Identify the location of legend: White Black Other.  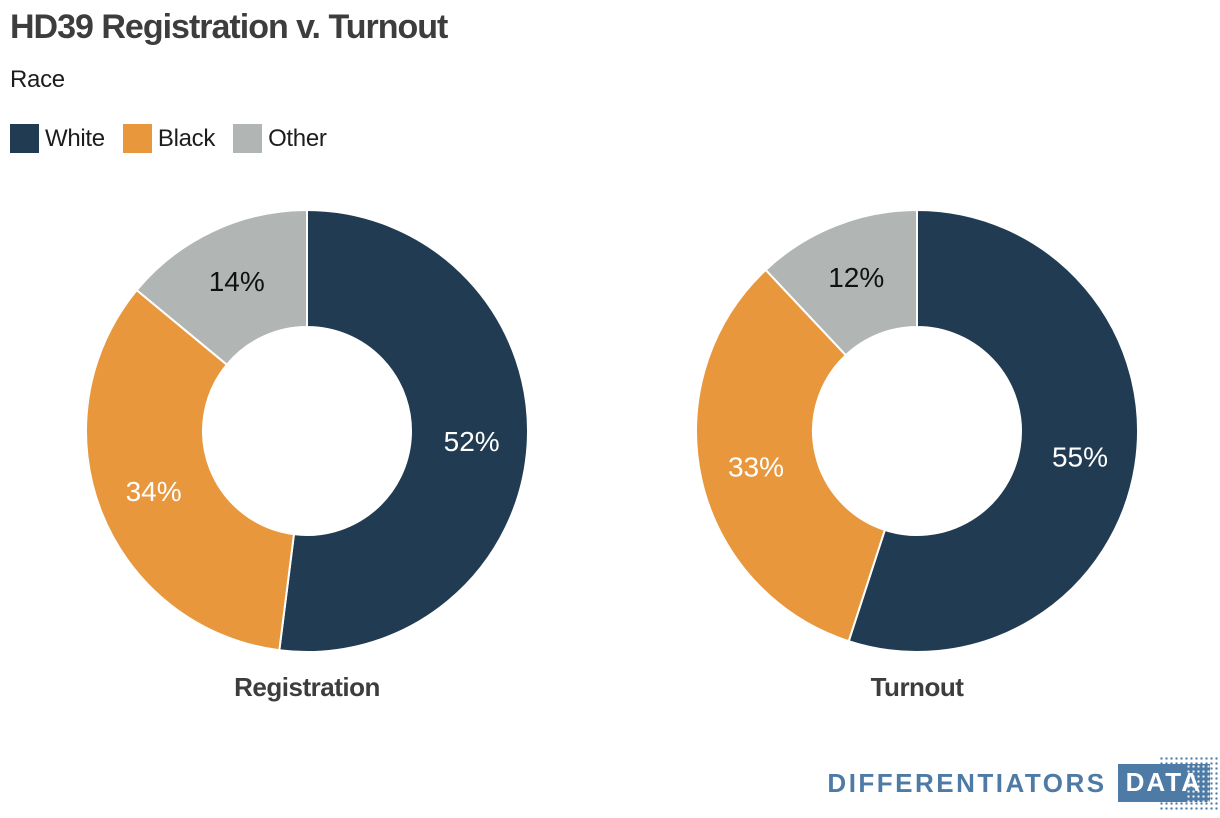
(168, 138).